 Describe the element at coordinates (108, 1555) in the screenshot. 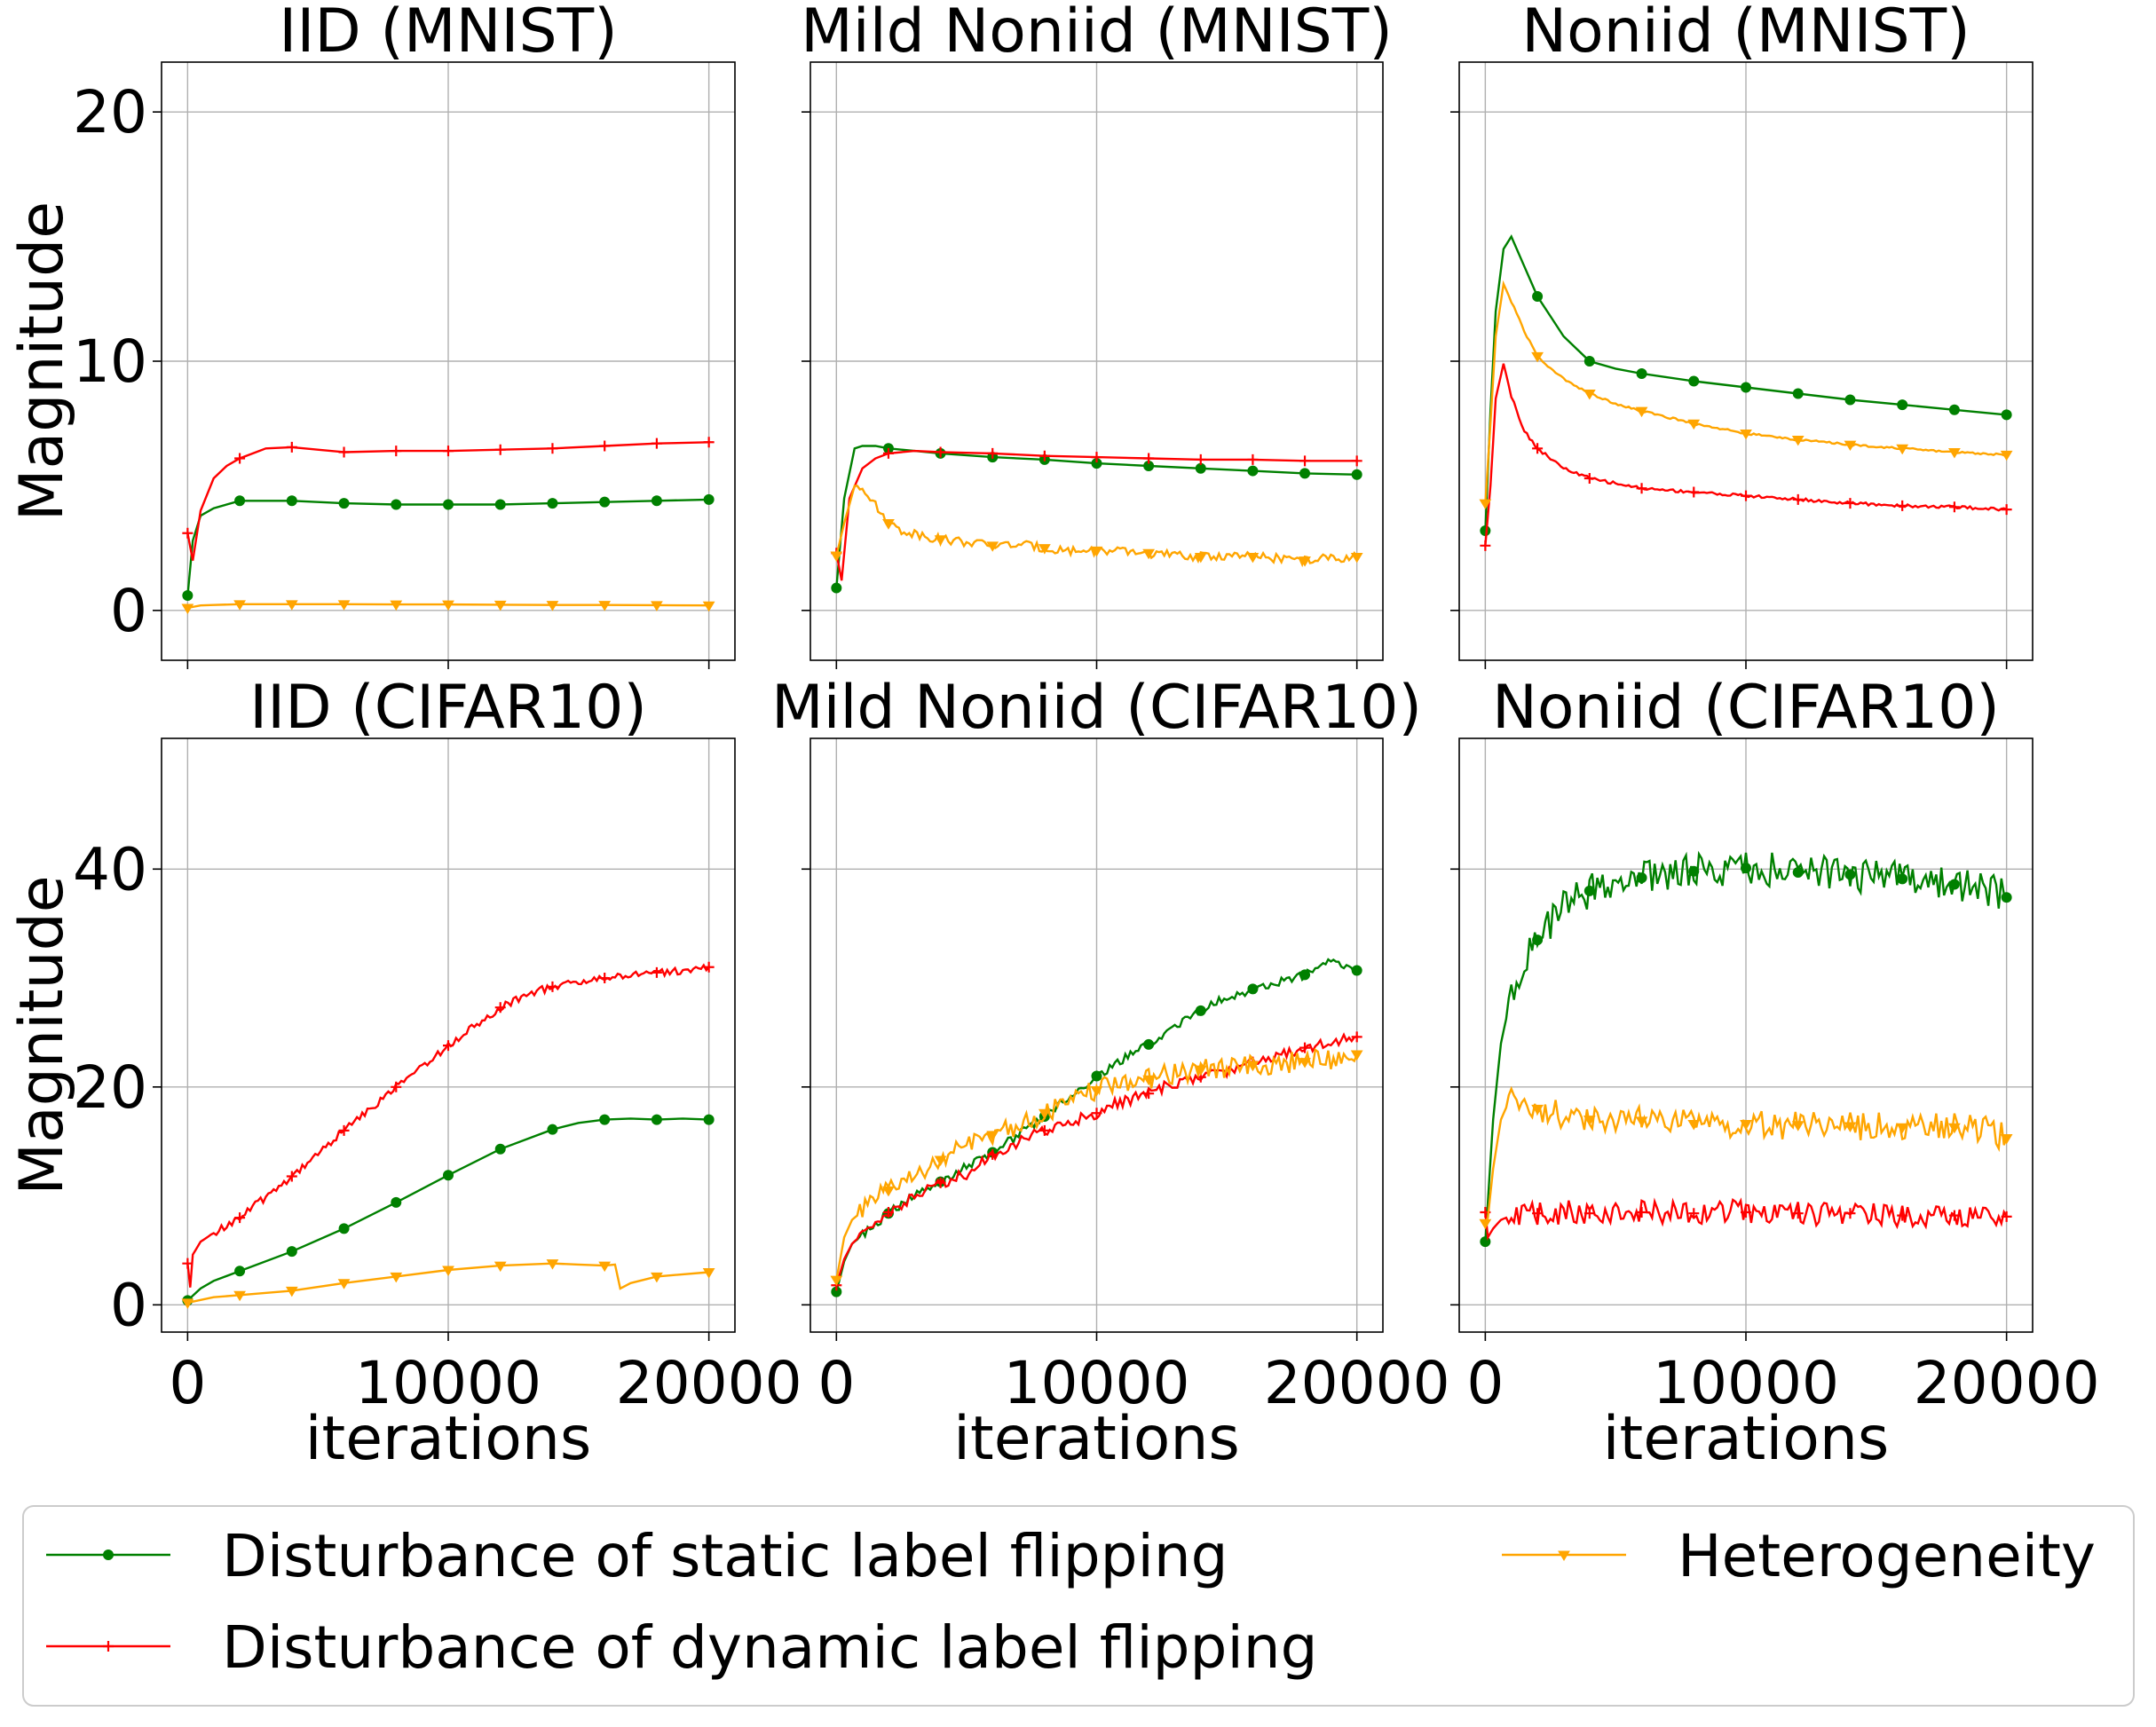

I see `legend-marker-static` at that location.